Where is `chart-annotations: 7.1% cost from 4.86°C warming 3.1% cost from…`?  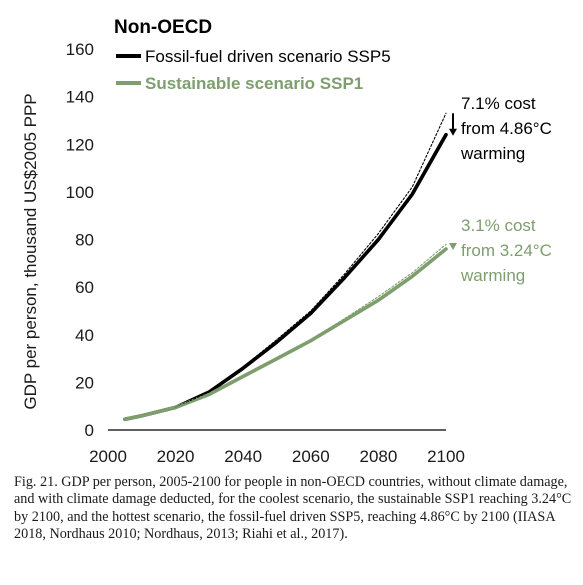
chart-annotations: 7.1% cost from 4.86°C warming 3.1% cost from… is located at coordinates (500, 189).